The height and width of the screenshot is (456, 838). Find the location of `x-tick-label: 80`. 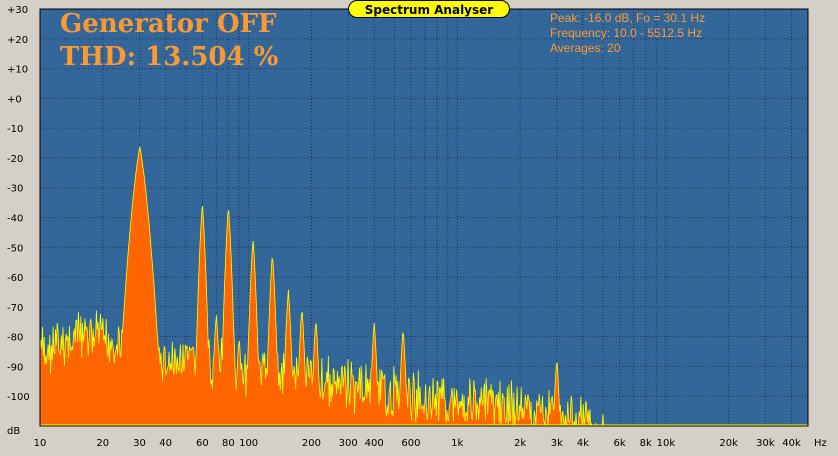

x-tick-label: 80 is located at coordinates (228, 443).